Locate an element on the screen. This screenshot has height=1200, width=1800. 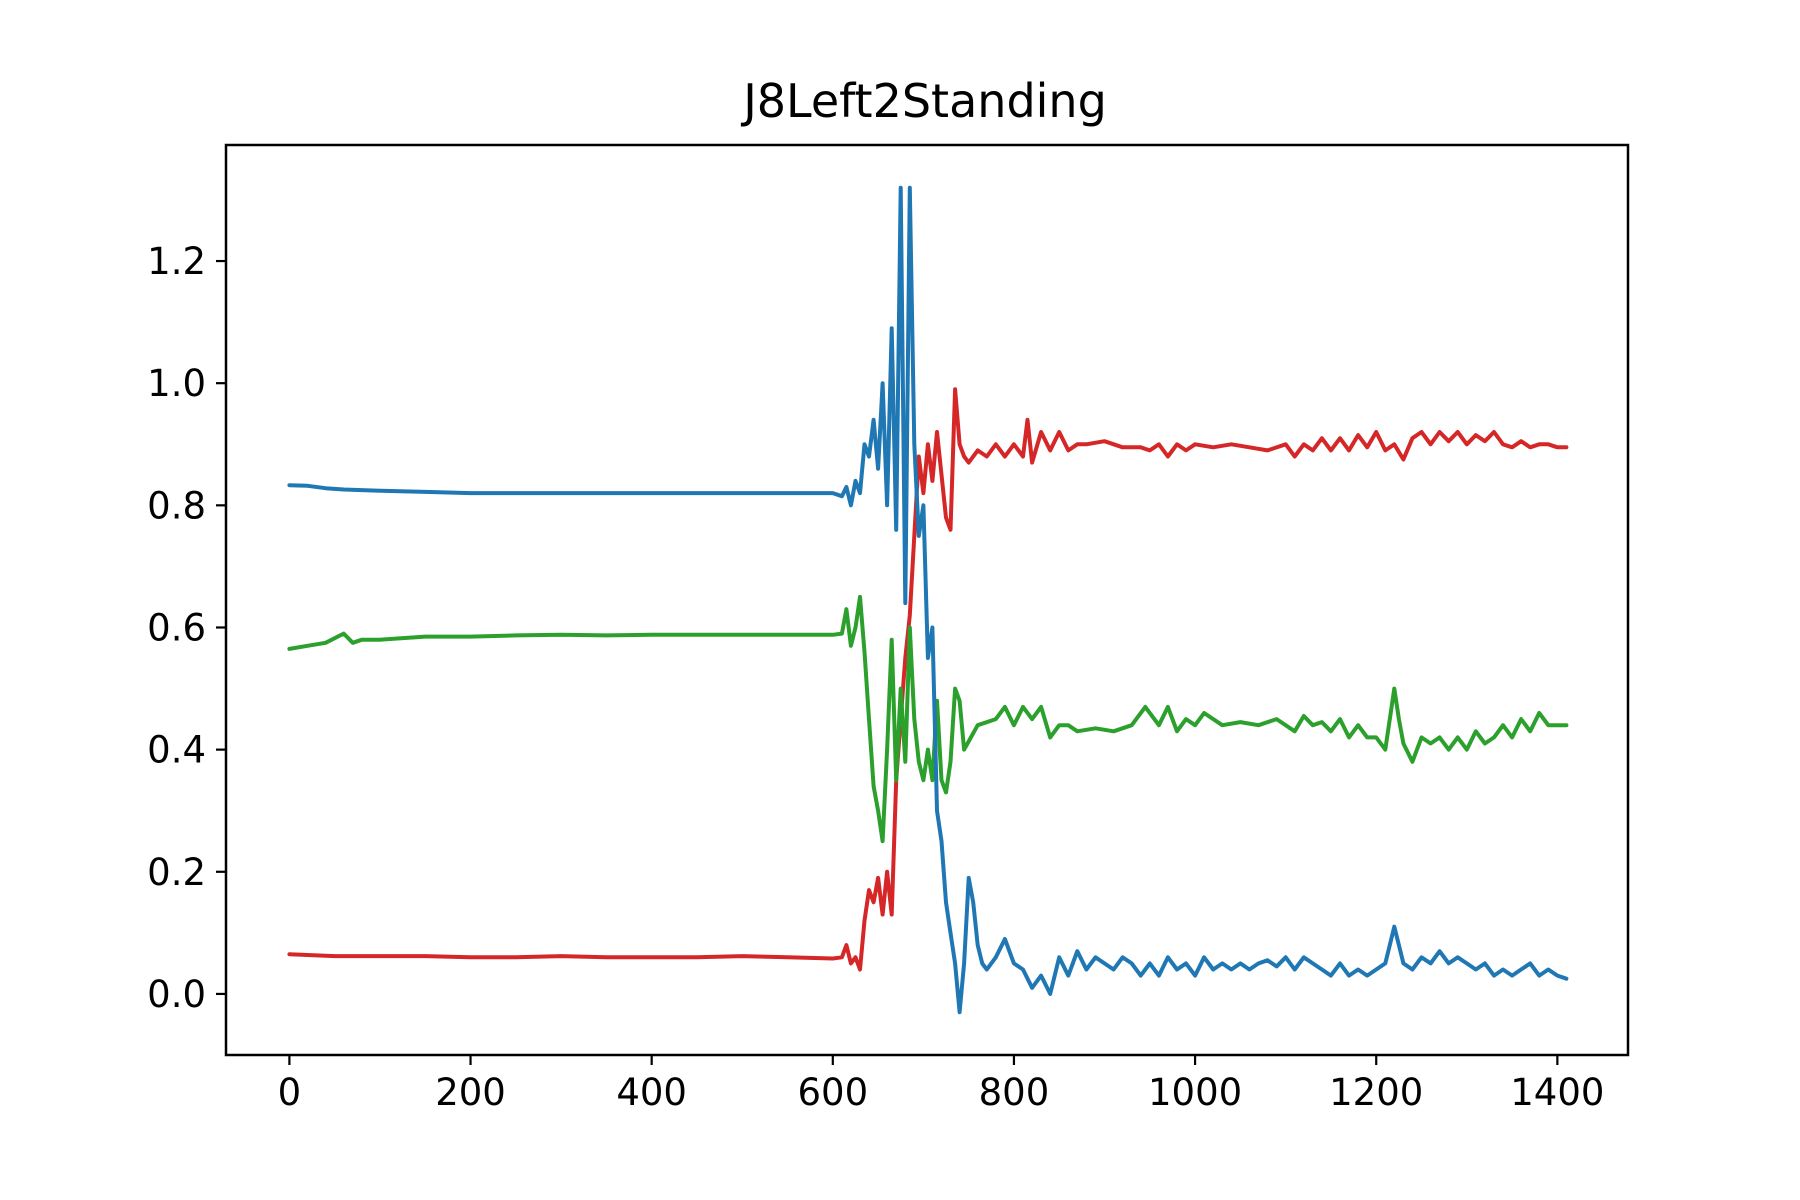
y-tick-label: 1.0 is located at coordinates (176, 383).